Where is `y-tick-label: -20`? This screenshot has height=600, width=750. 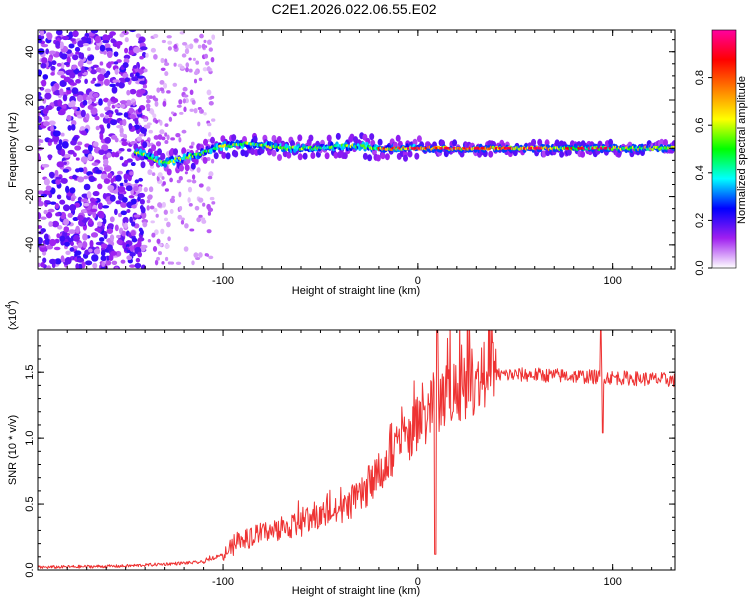
y-tick-label: -20 is located at coordinates (30, 197).